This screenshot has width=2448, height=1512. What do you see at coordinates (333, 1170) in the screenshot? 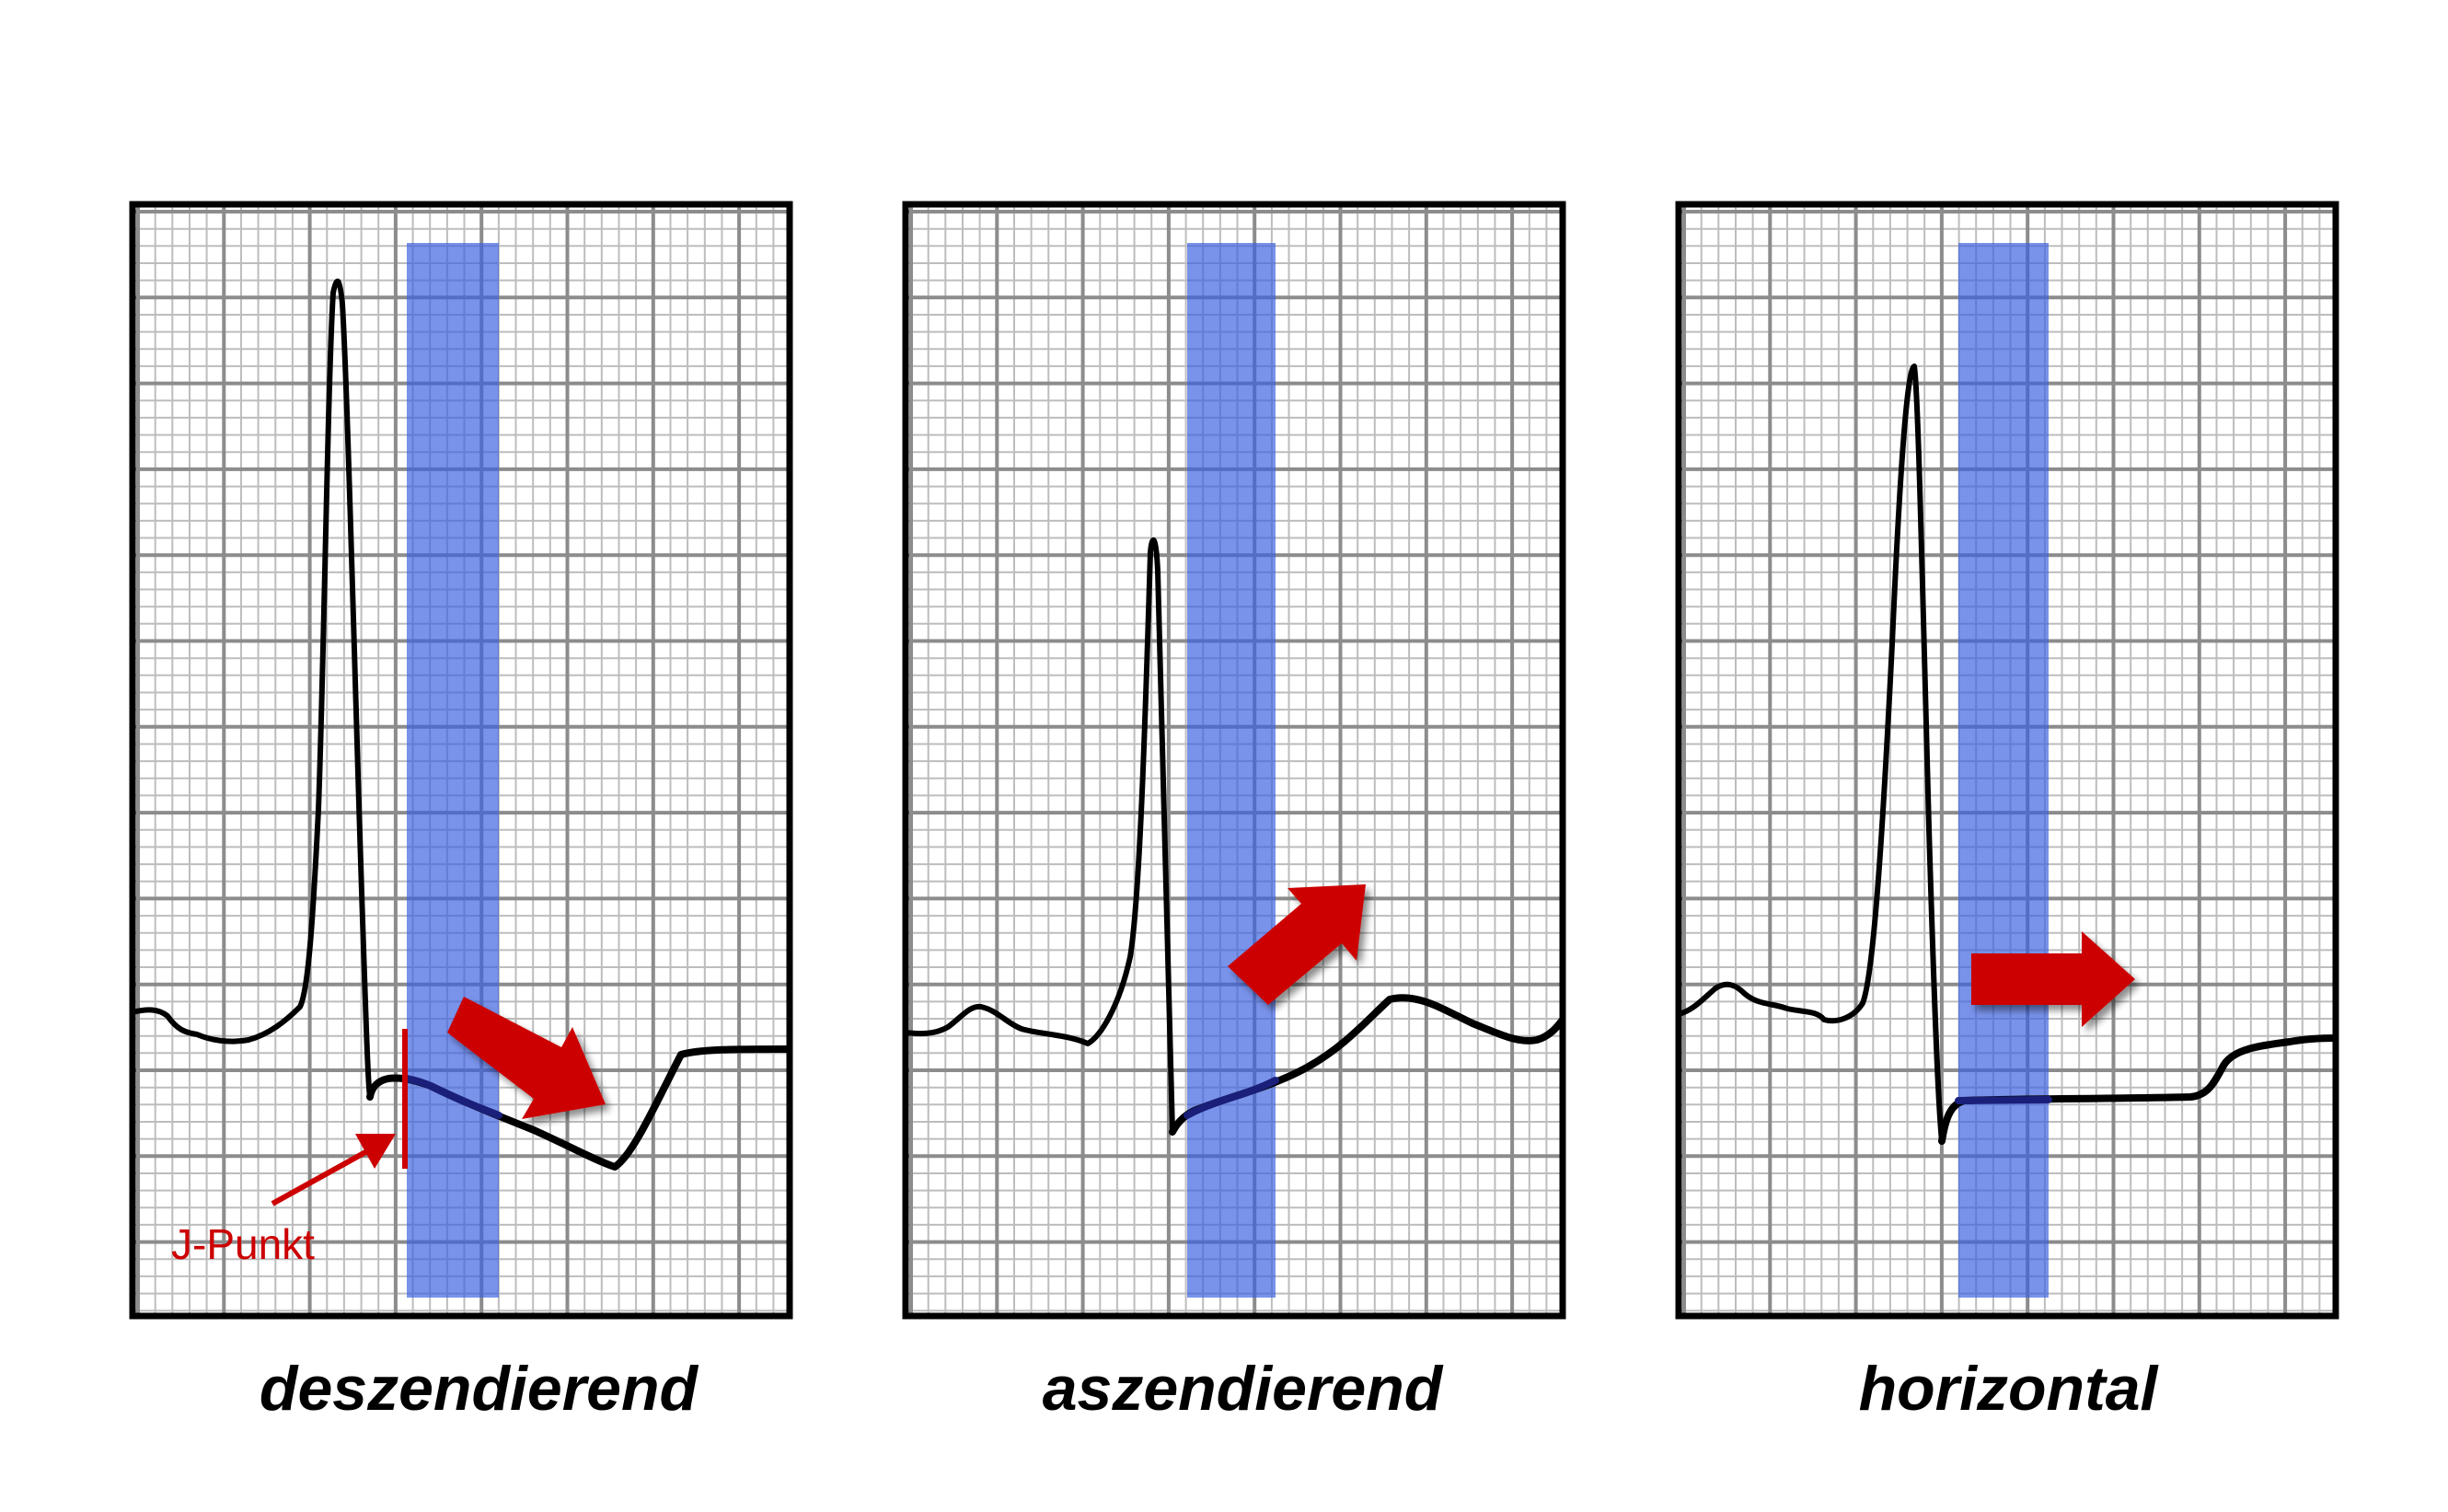
I see `j-point-arrow` at bounding box center [333, 1170].